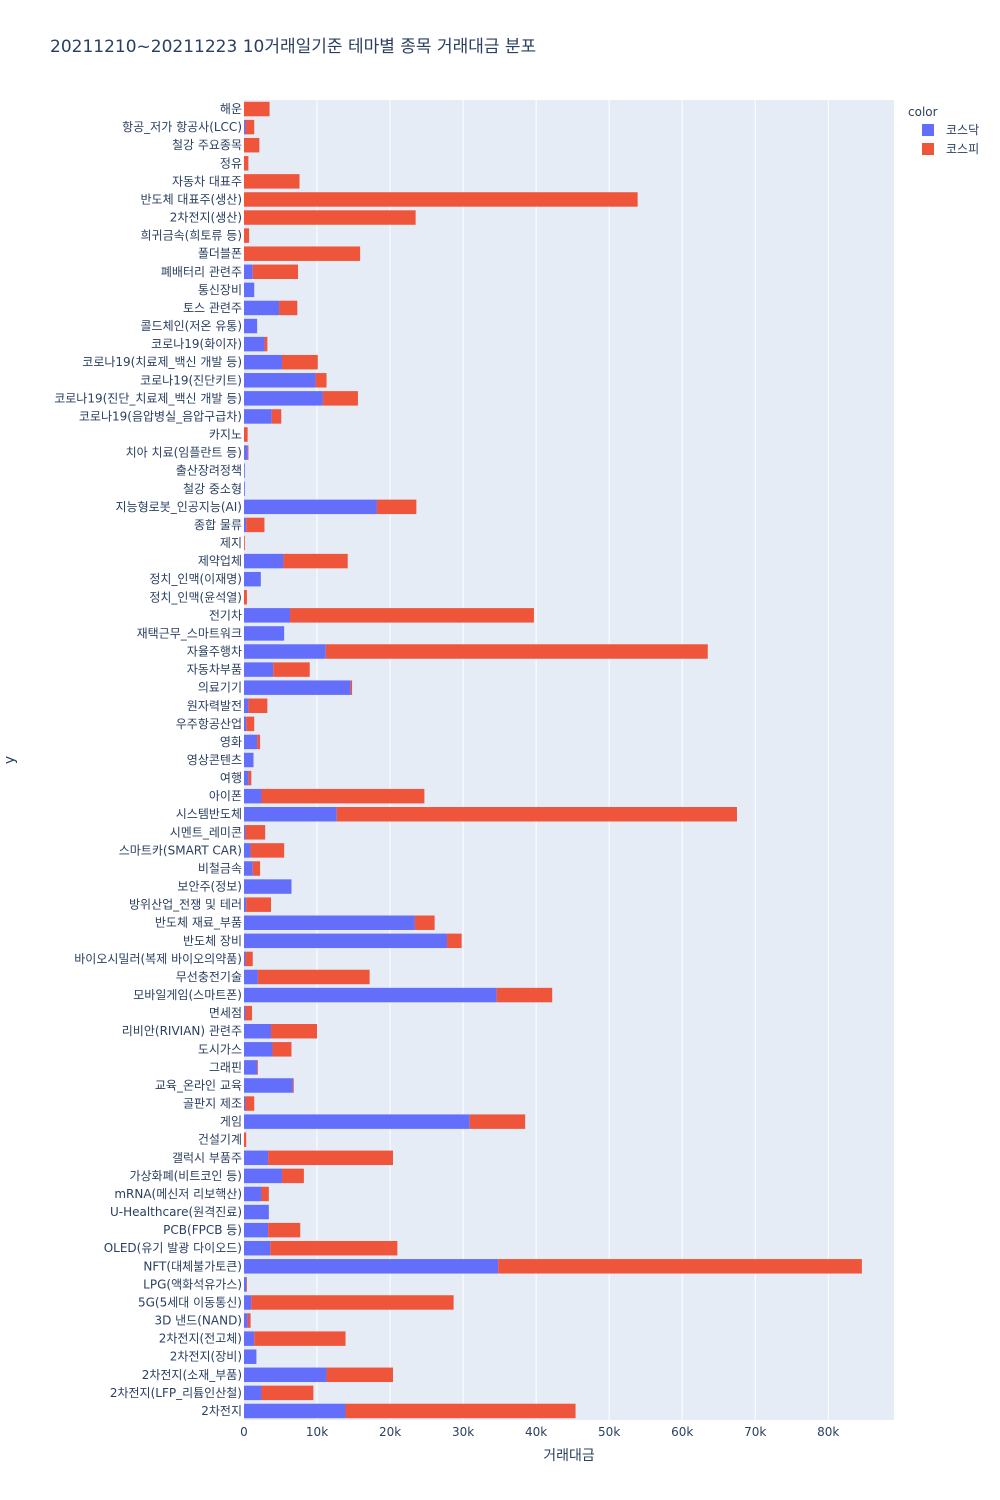 This screenshot has width=1000, height=1500. I want to click on legend-label: 코스닥, so click(962, 130).